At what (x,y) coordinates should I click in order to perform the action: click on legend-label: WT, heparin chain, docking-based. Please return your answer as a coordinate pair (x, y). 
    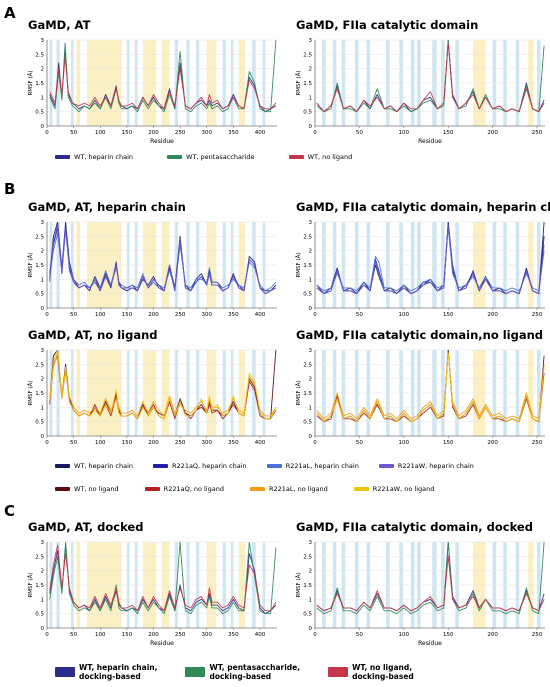
    Looking at the image, I should click on (118, 672).